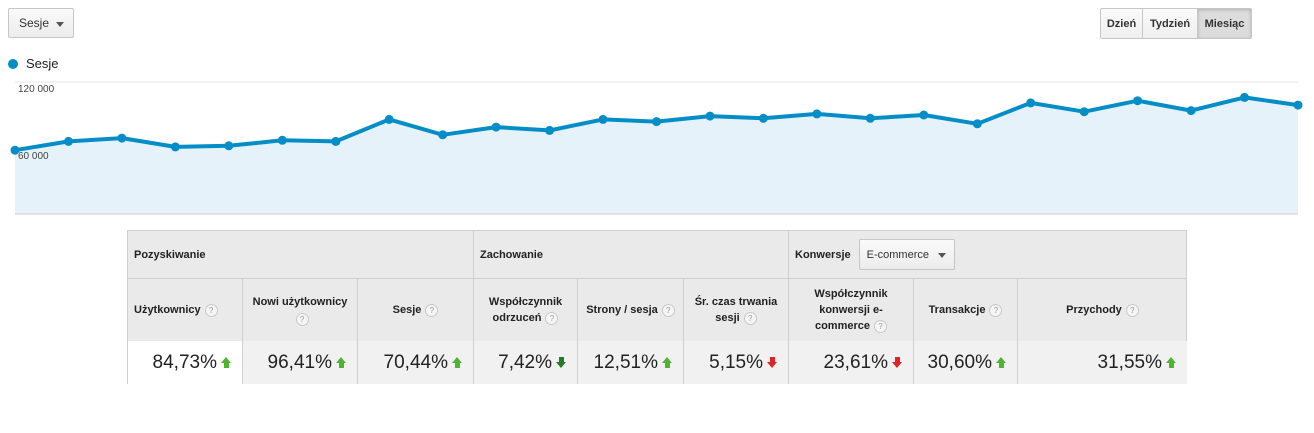 This screenshot has height=433, width=1314. Describe the element at coordinates (407, 310) in the screenshot. I see `header-sessions-label: Sesje` at that location.